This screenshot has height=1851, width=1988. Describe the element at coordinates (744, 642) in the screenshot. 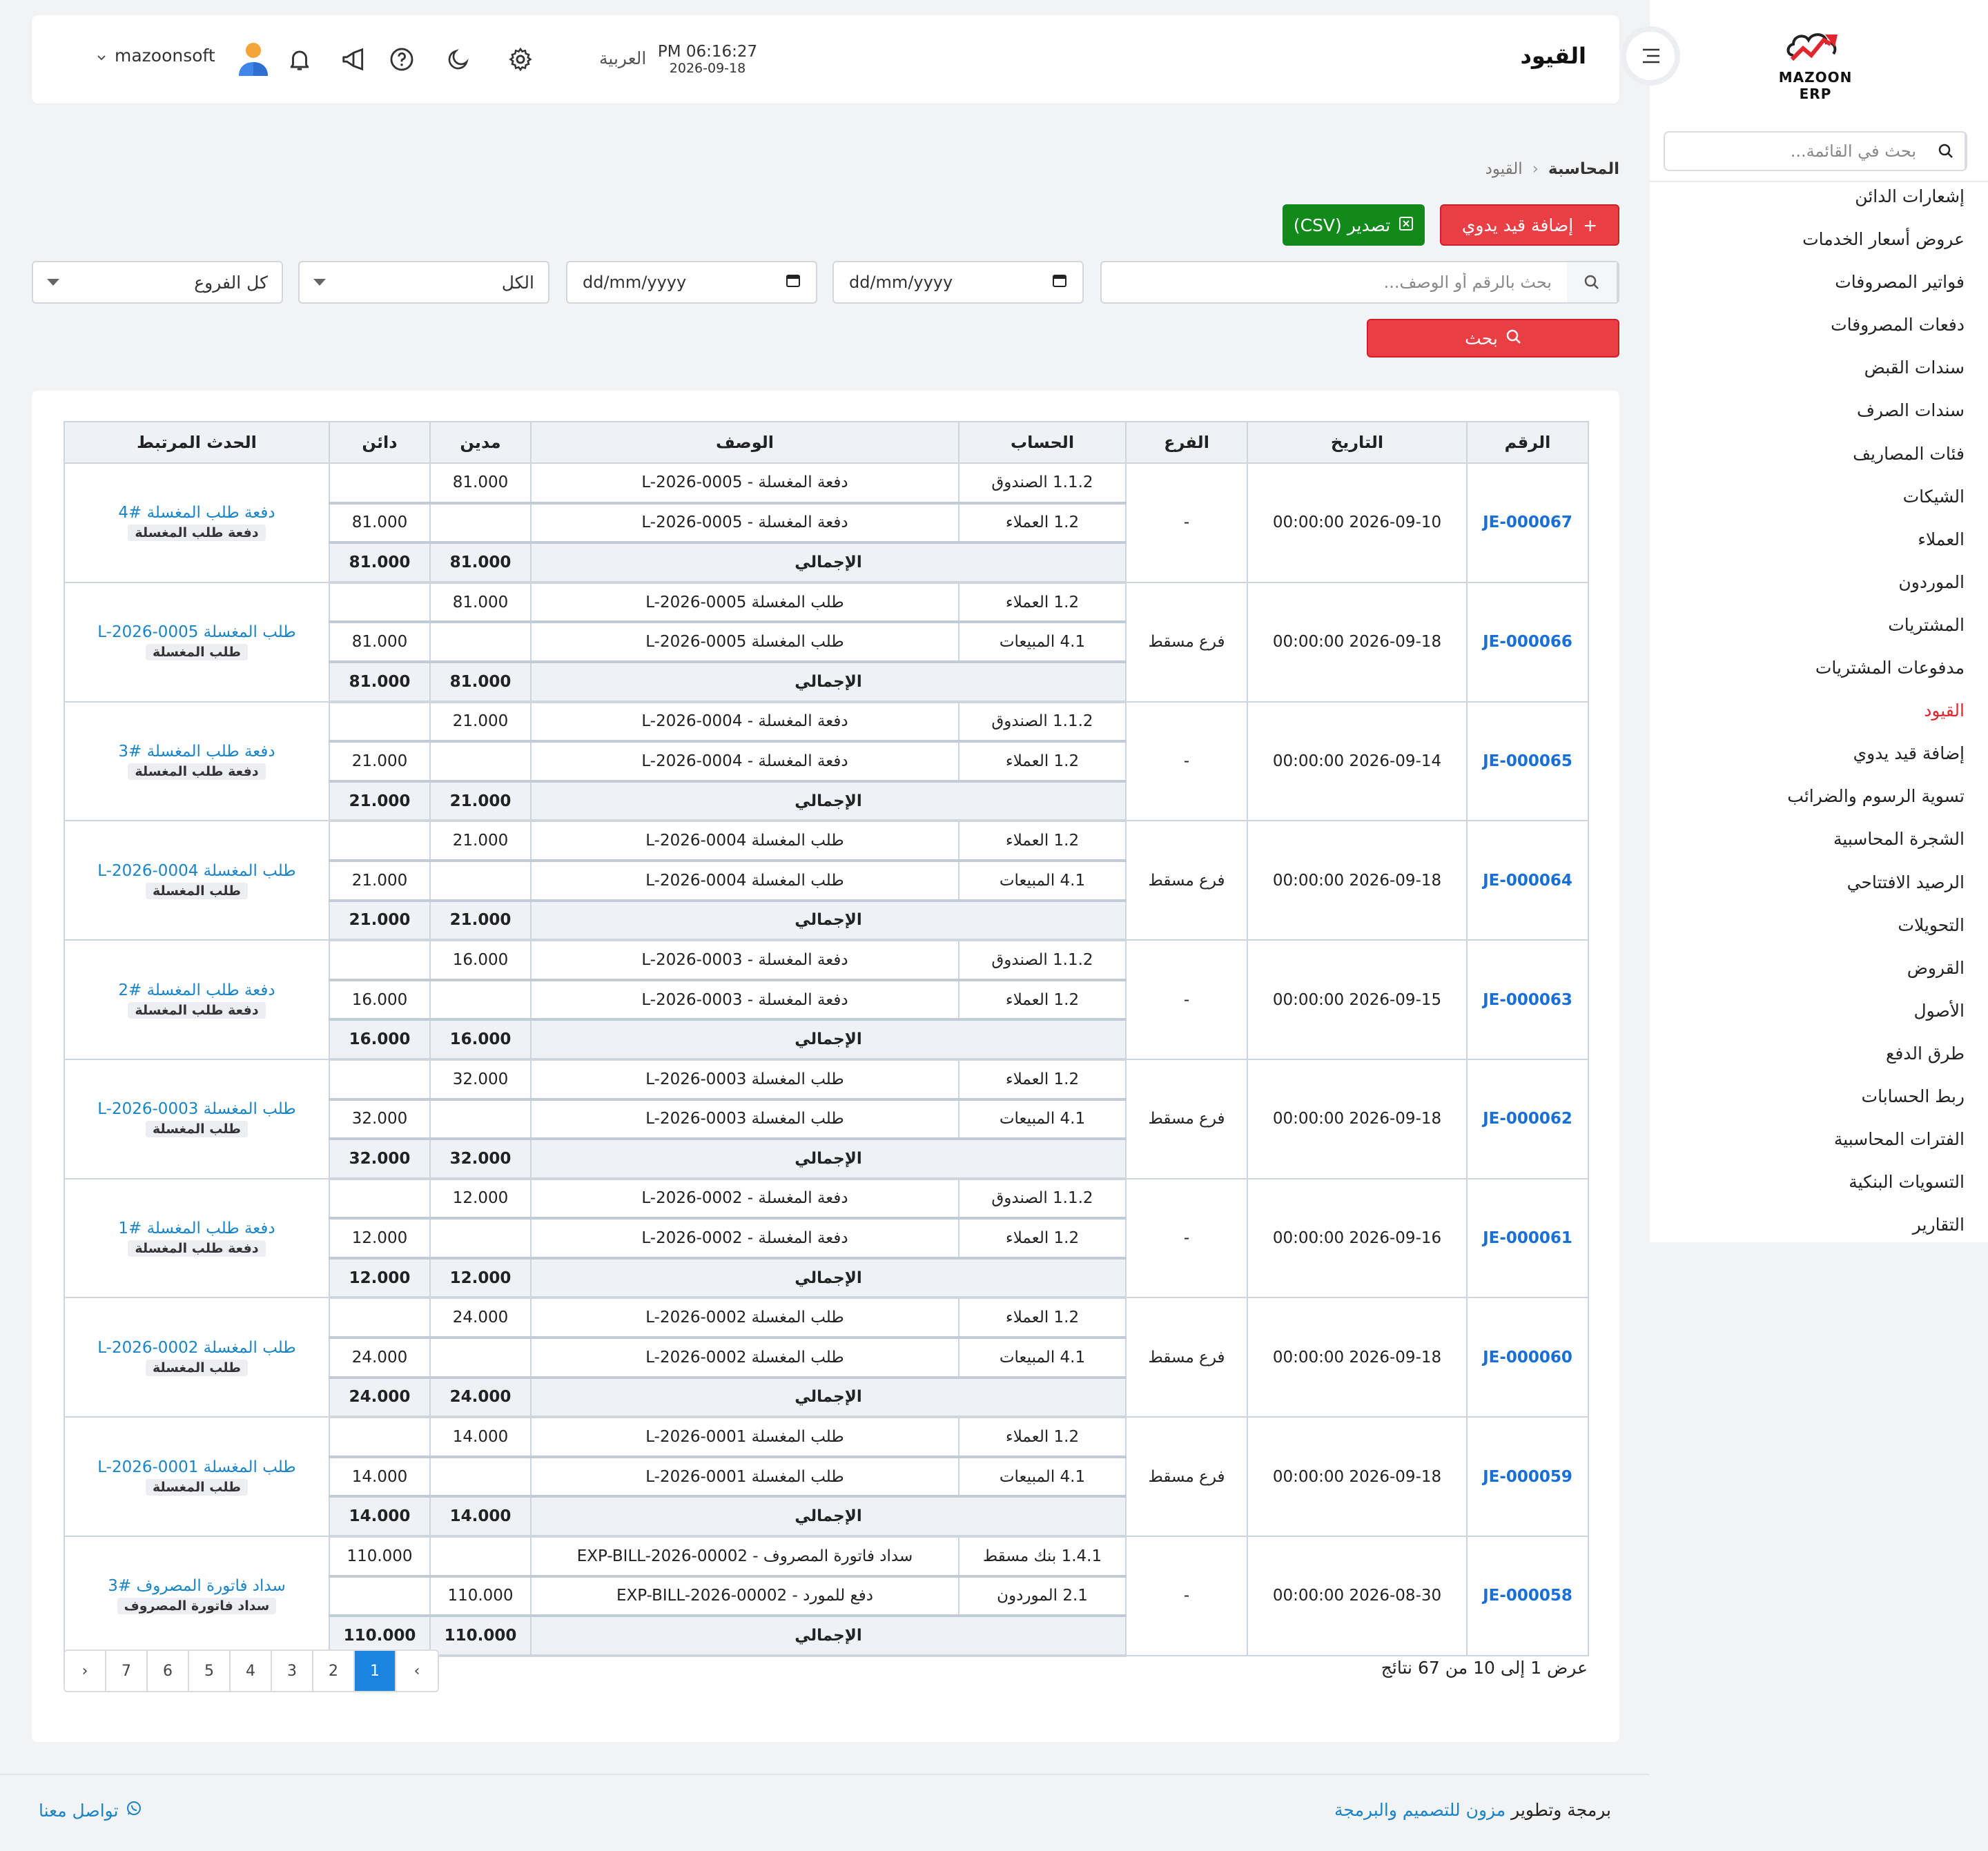

I see `line-description: طلب المغسلة L-2026-0005` at that location.